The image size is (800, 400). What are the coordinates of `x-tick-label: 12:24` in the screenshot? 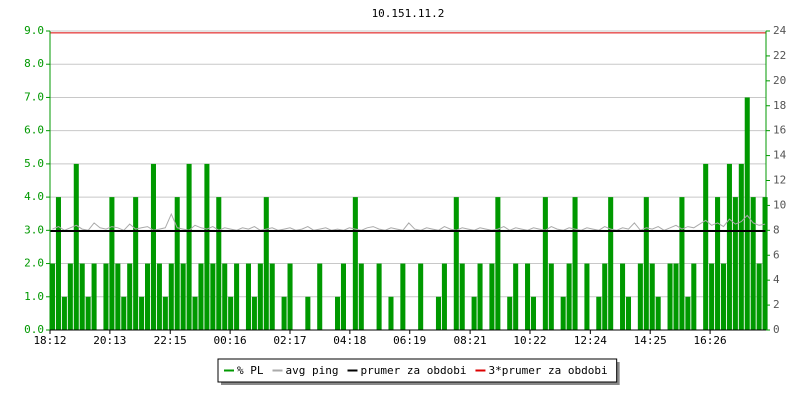 It's located at (590, 340).